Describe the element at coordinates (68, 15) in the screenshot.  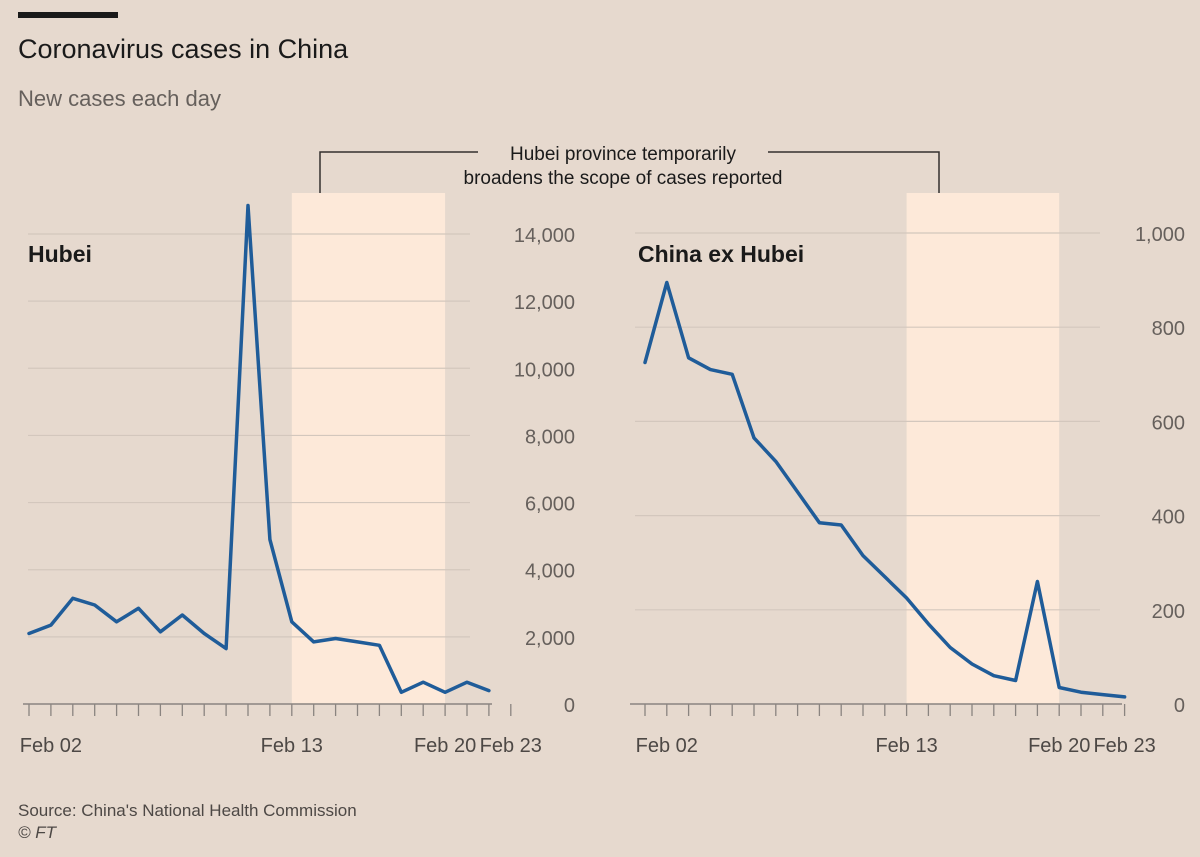
I see `brand-top-bar` at that location.